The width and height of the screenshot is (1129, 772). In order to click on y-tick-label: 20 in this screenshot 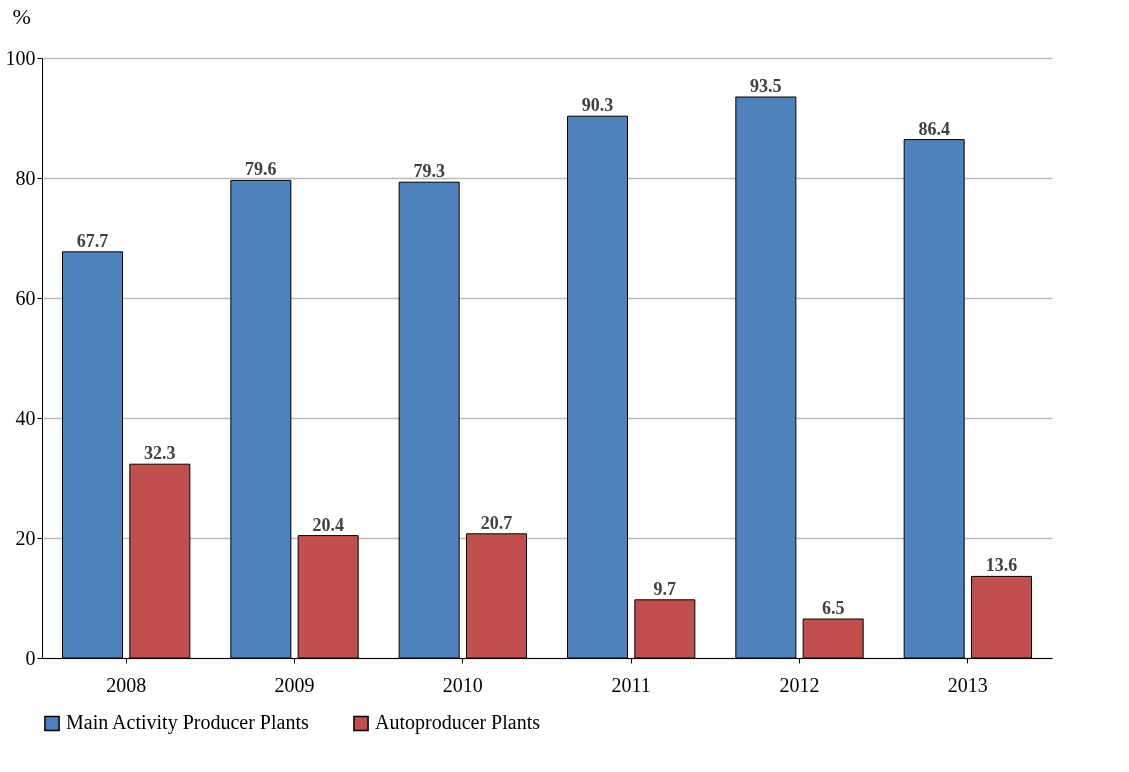, I will do `click(25, 537)`.